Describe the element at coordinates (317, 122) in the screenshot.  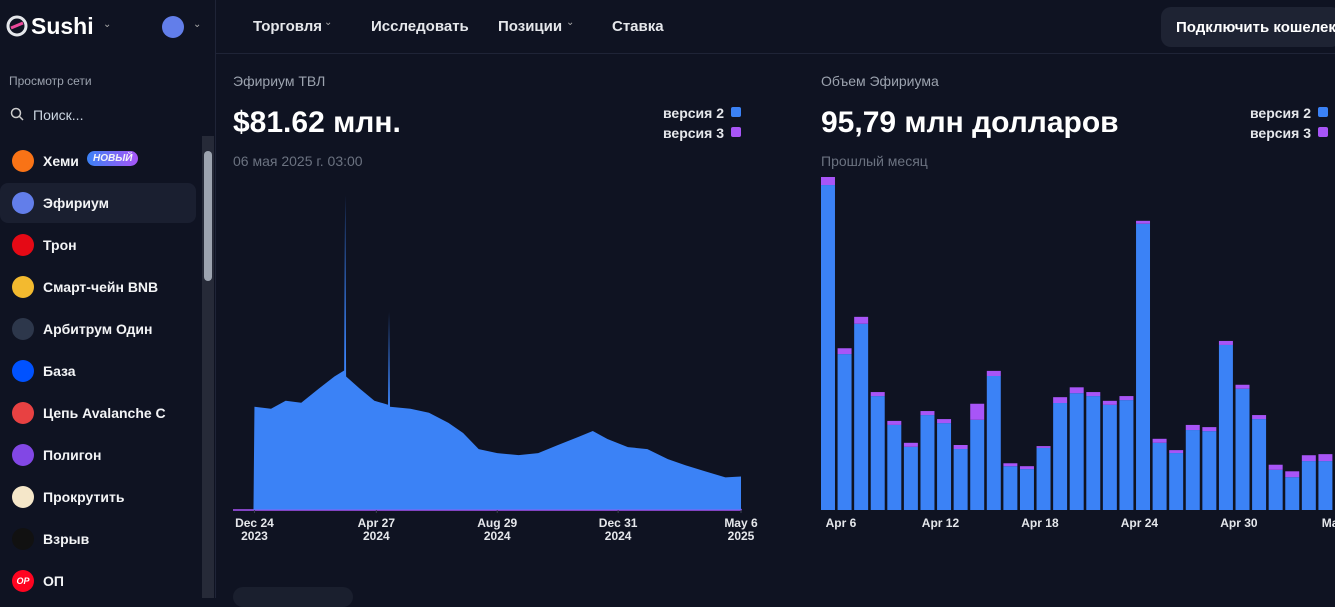
I see `headline-value: $81.62 млн.` at that location.